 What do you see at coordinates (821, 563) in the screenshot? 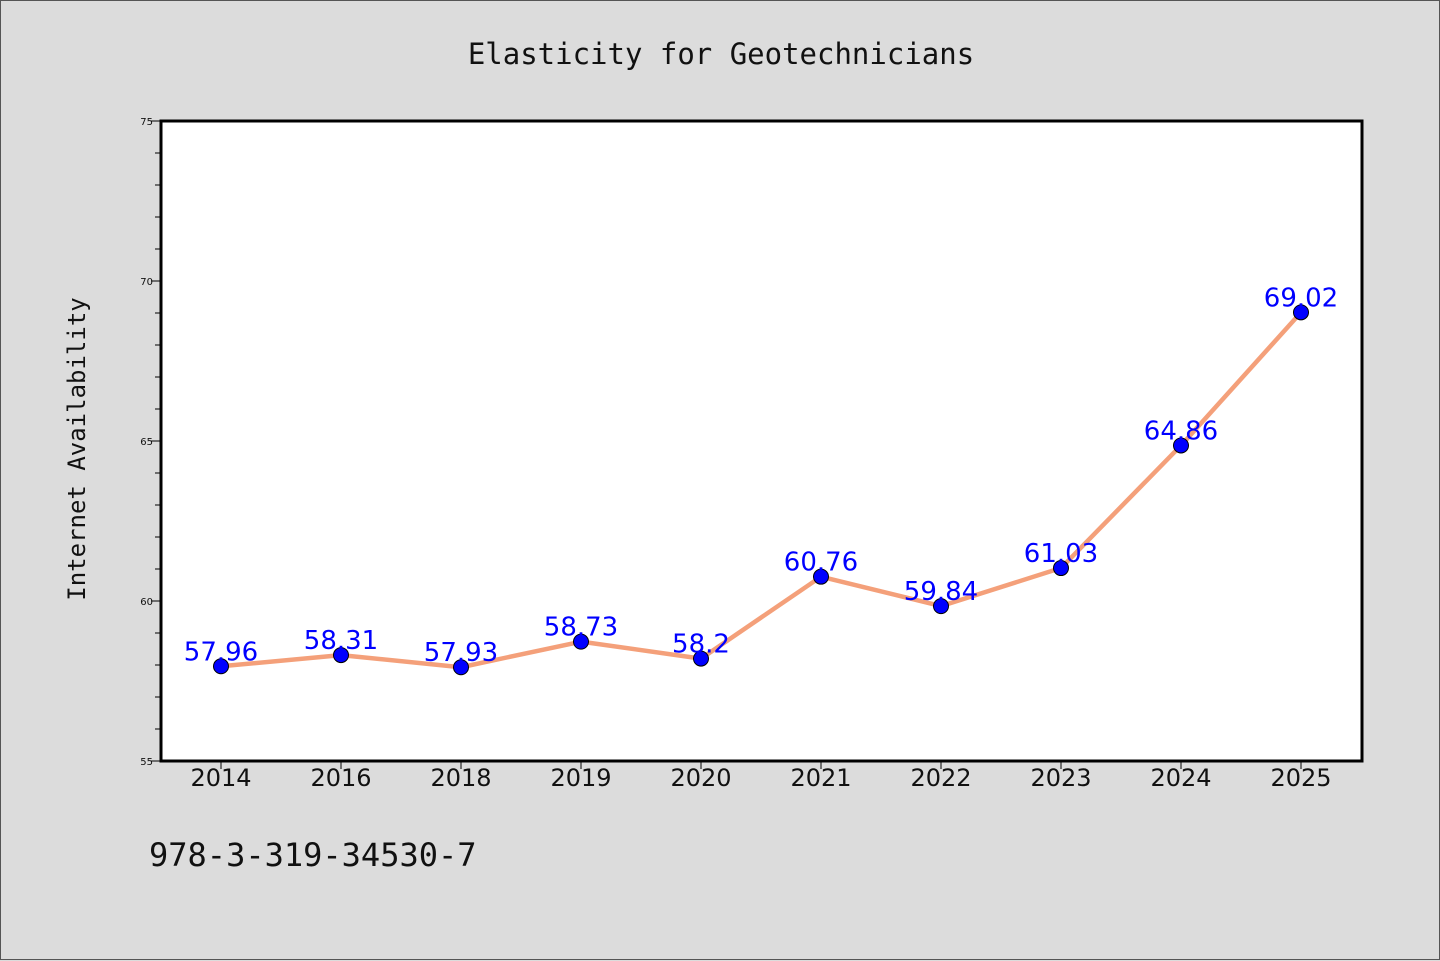
I see `data-label: 60.76` at bounding box center [821, 563].